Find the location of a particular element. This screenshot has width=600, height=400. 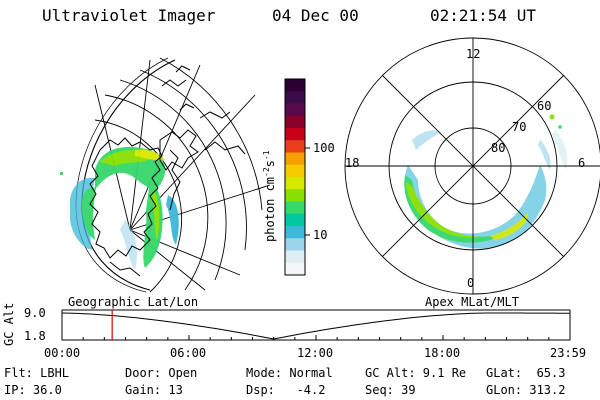

mlt-label-0: 0 is located at coordinates (471, 283).